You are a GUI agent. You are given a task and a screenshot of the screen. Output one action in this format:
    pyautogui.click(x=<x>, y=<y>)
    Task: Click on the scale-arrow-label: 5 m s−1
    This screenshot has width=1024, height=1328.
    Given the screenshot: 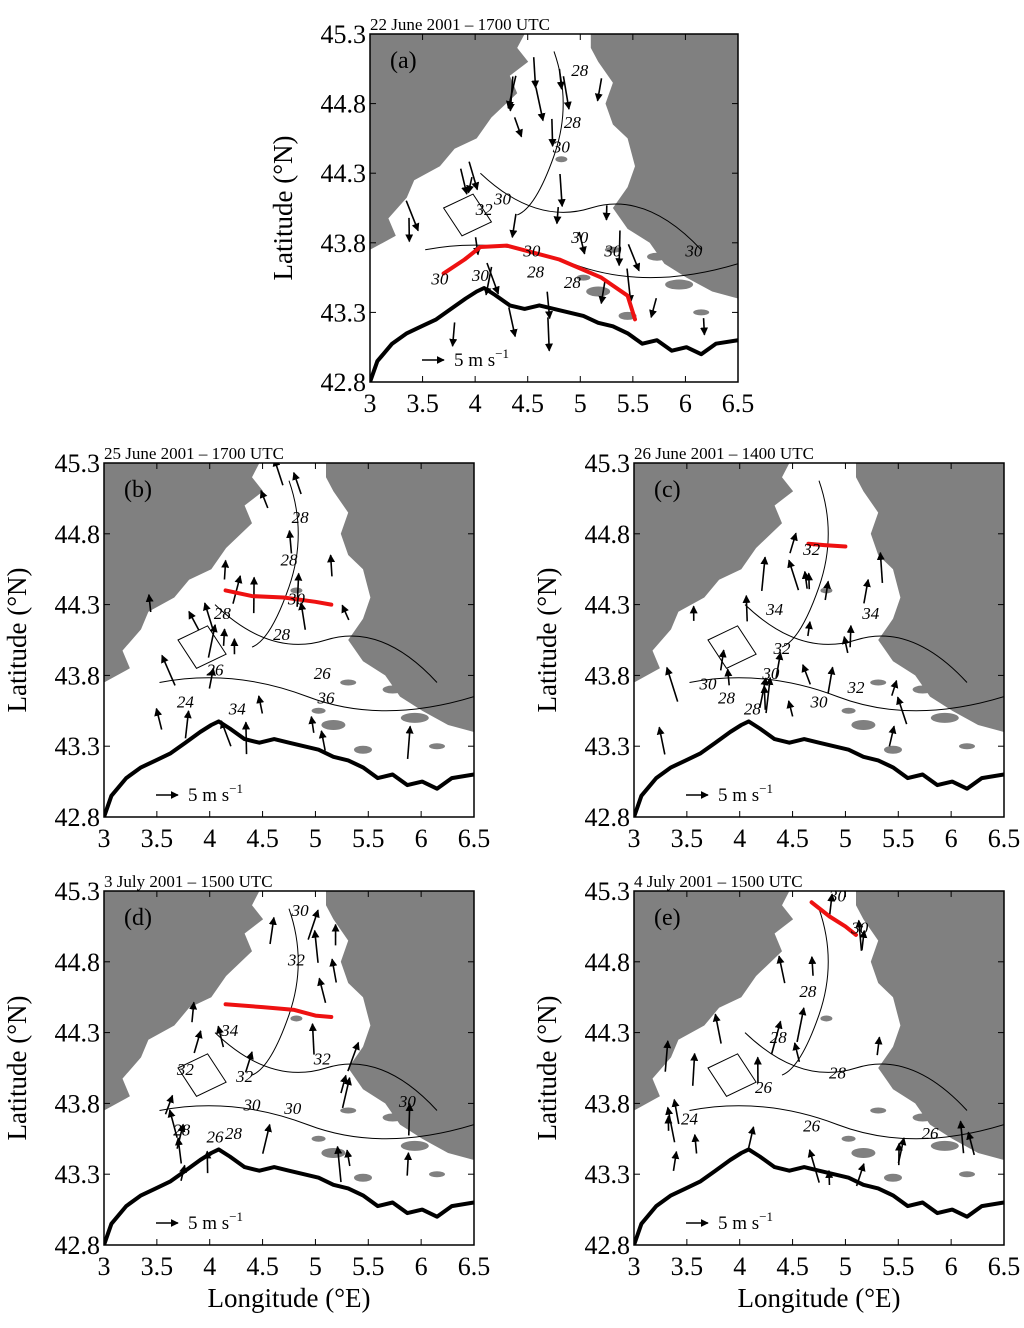 What is the action you would take?
    pyautogui.click(x=215, y=793)
    